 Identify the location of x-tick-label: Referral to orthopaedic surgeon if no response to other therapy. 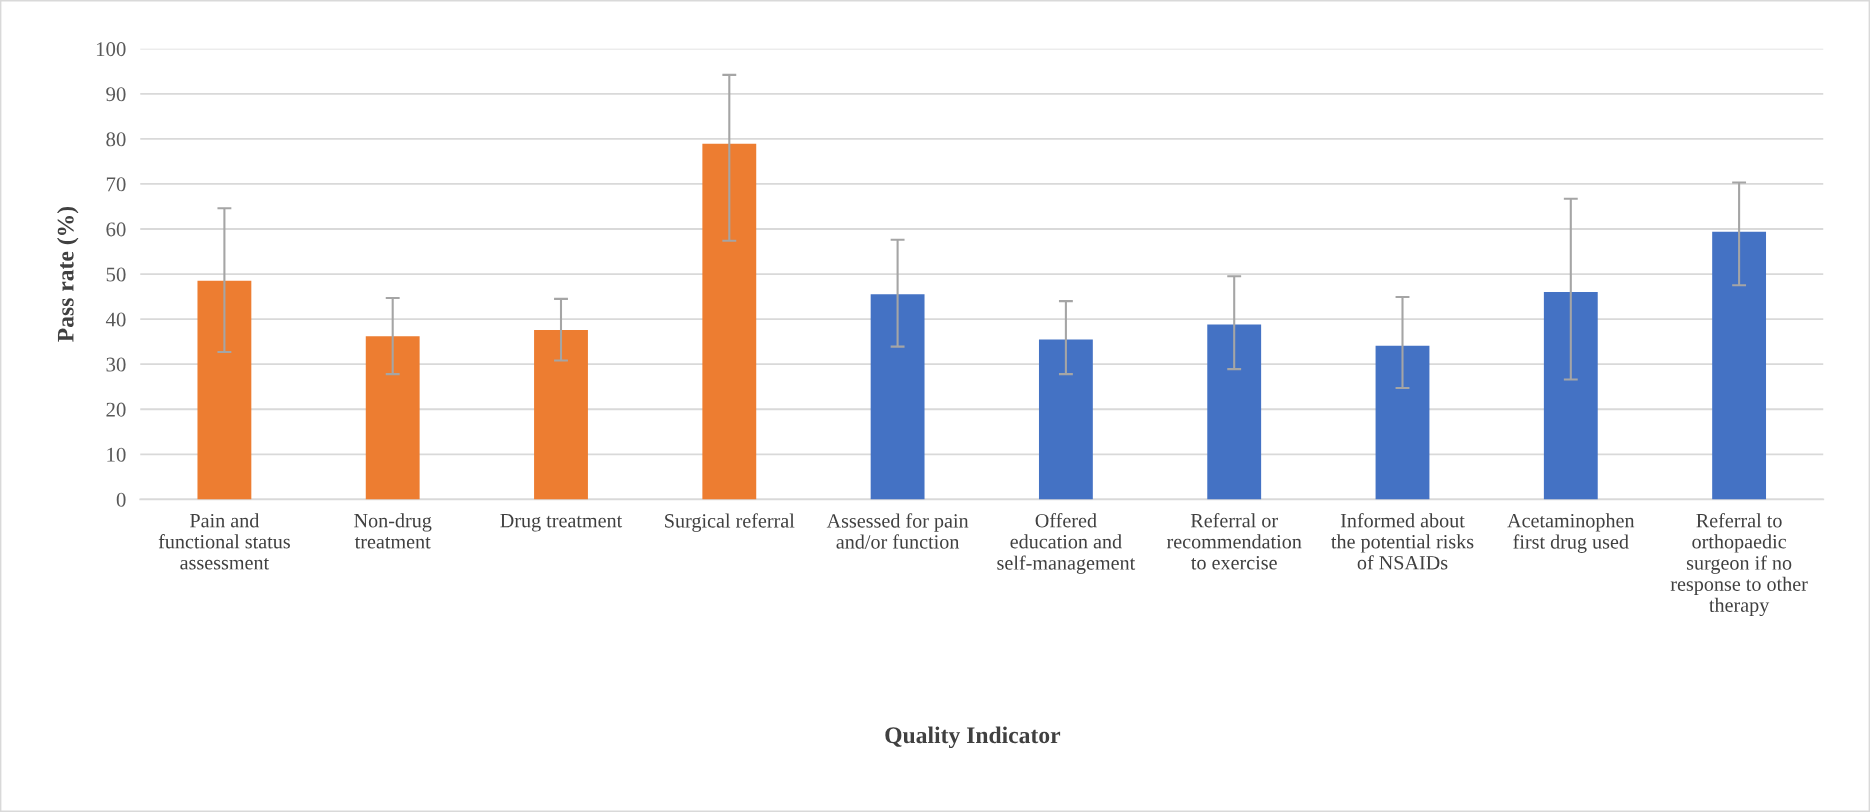
(1739, 565).